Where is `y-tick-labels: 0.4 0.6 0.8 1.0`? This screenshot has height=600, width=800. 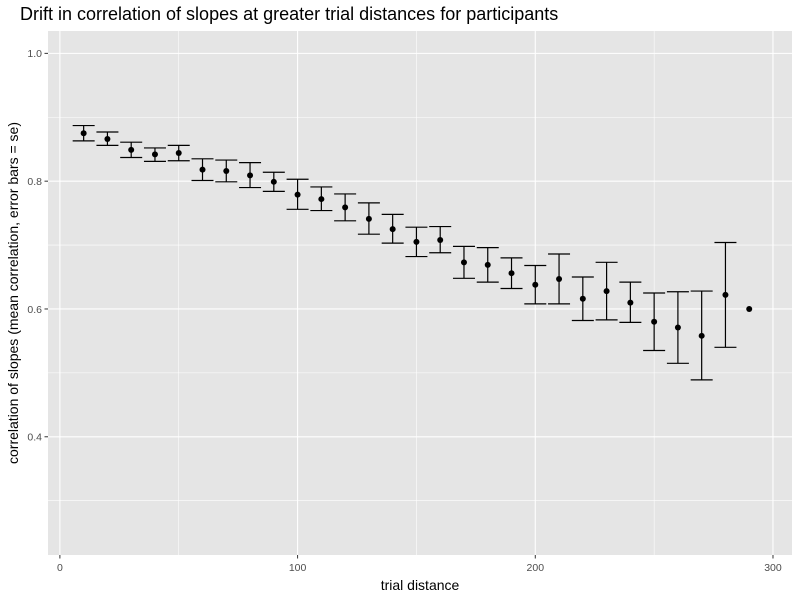
y-tick-labels: 0.4 0.6 0.8 1.0 is located at coordinates (34, 245).